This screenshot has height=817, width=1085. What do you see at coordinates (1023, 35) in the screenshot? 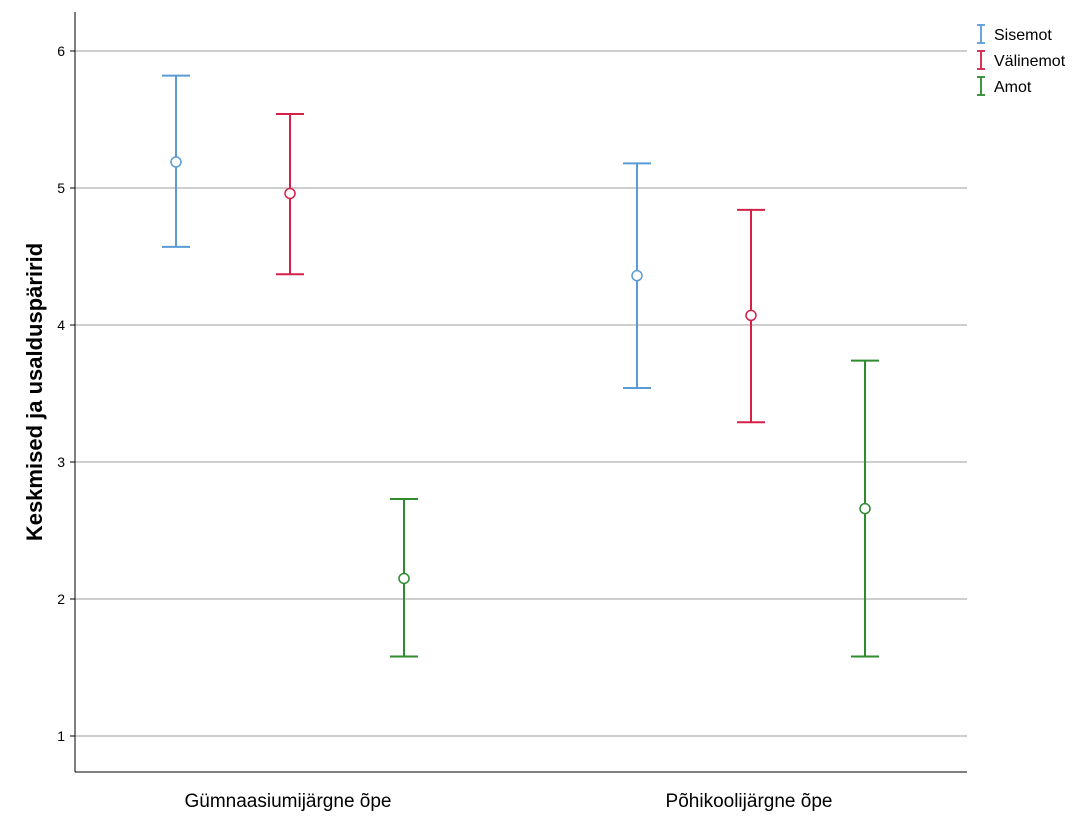
I see `legend-label: Sisemot` at bounding box center [1023, 35].